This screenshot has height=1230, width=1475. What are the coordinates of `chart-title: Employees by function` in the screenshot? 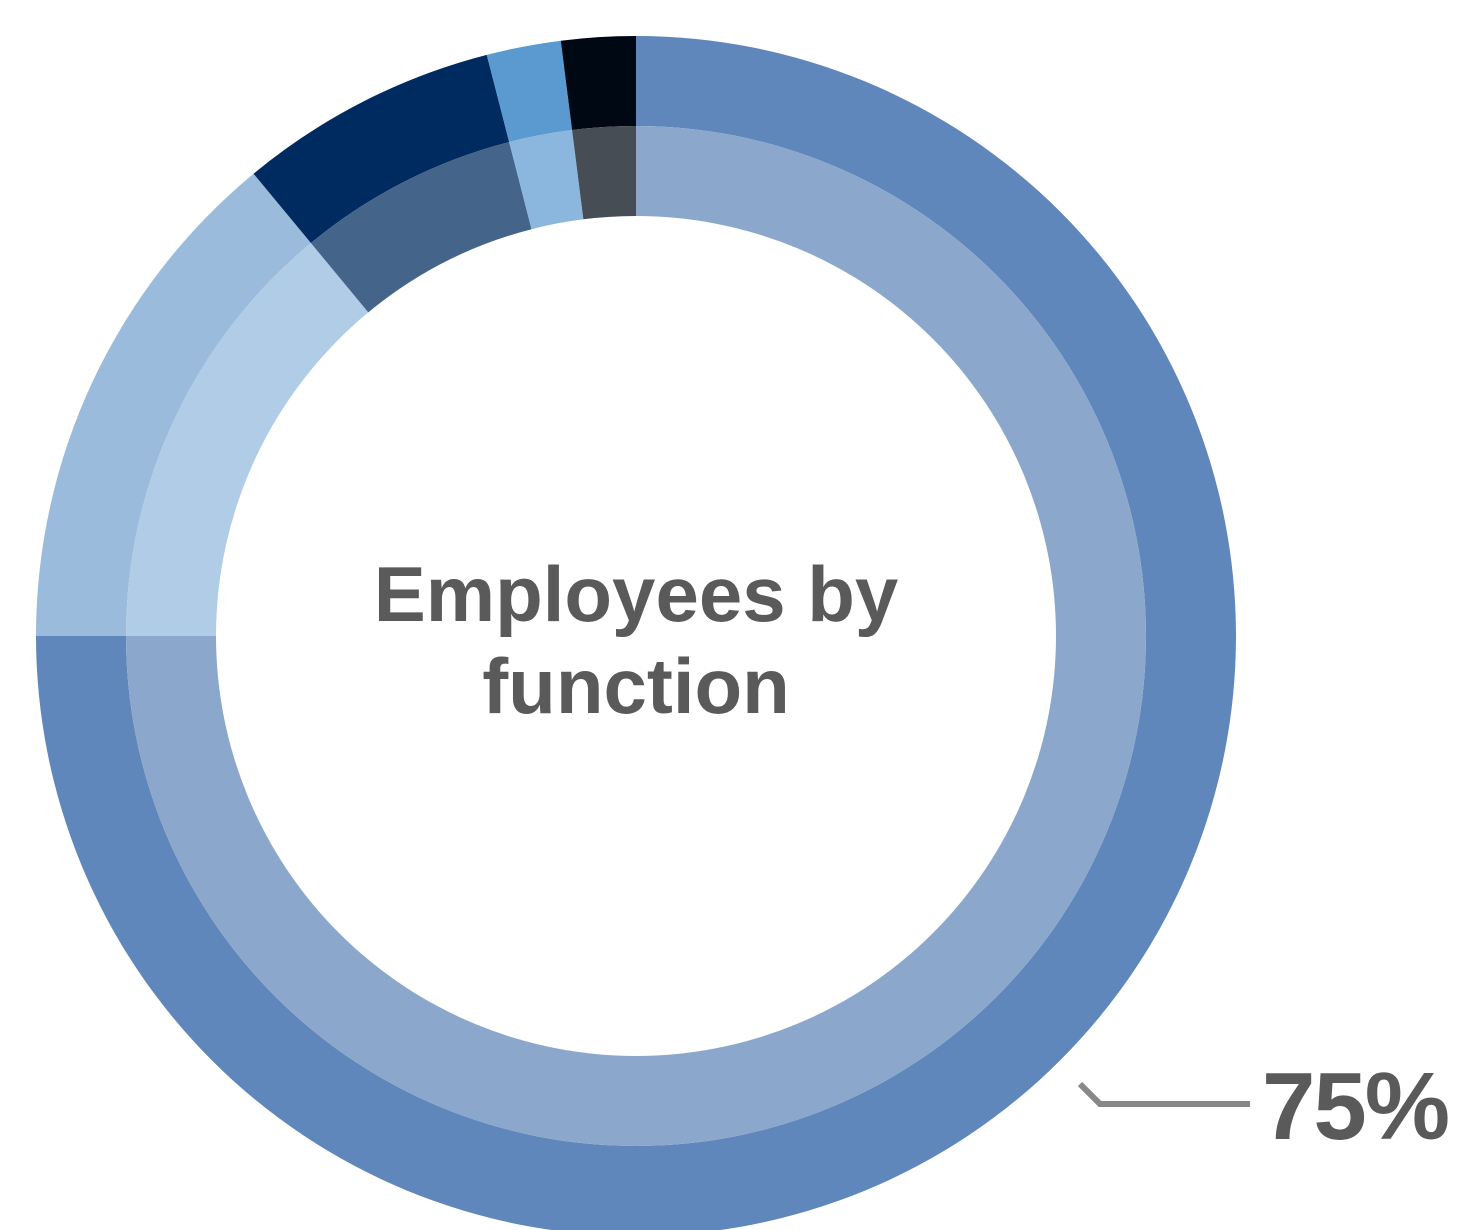 It's located at (636, 640).